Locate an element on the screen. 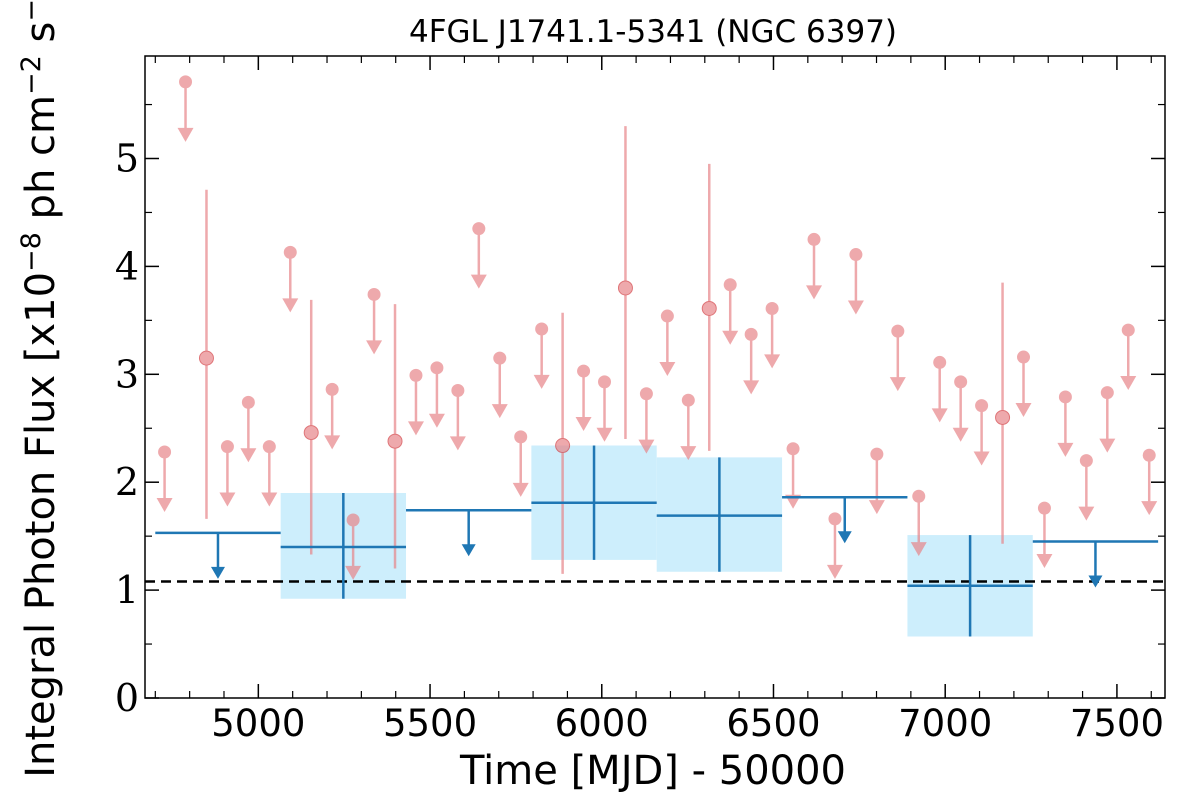 This screenshot has height=800, width=1200. x-tick-label: 6500 is located at coordinates (773, 723).